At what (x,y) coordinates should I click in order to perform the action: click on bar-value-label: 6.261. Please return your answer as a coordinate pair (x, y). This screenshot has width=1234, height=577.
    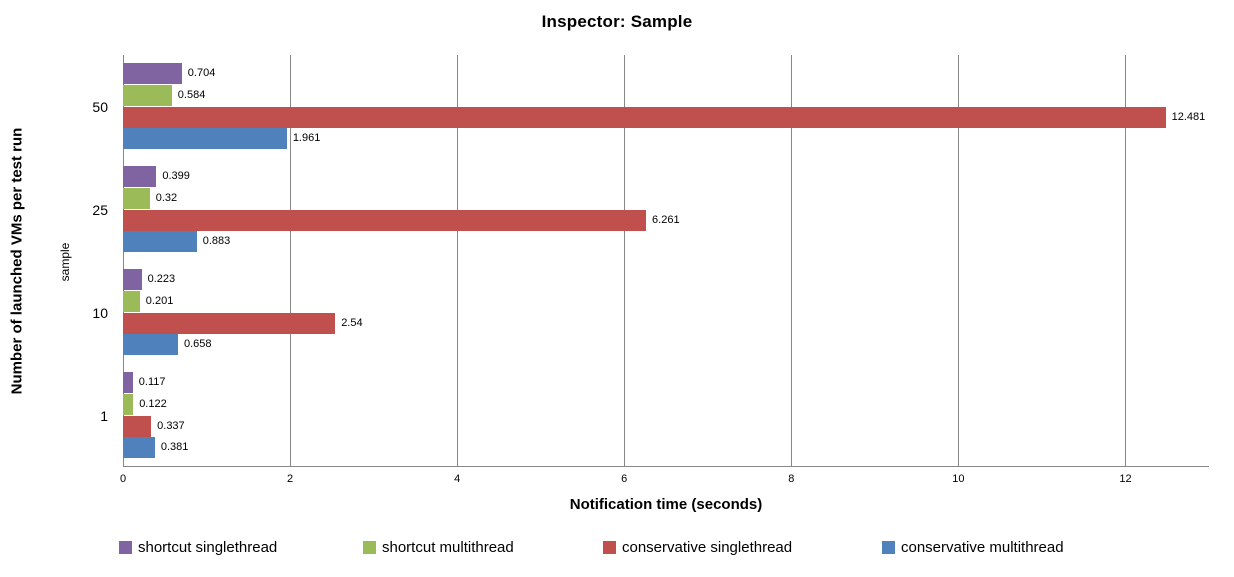
    Looking at the image, I should click on (666, 219).